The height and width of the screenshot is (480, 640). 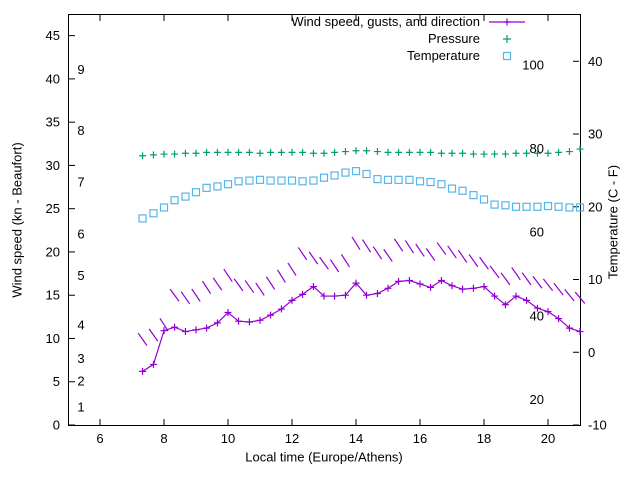 I want to click on svg-text: 16, so click(x=420, y=438).